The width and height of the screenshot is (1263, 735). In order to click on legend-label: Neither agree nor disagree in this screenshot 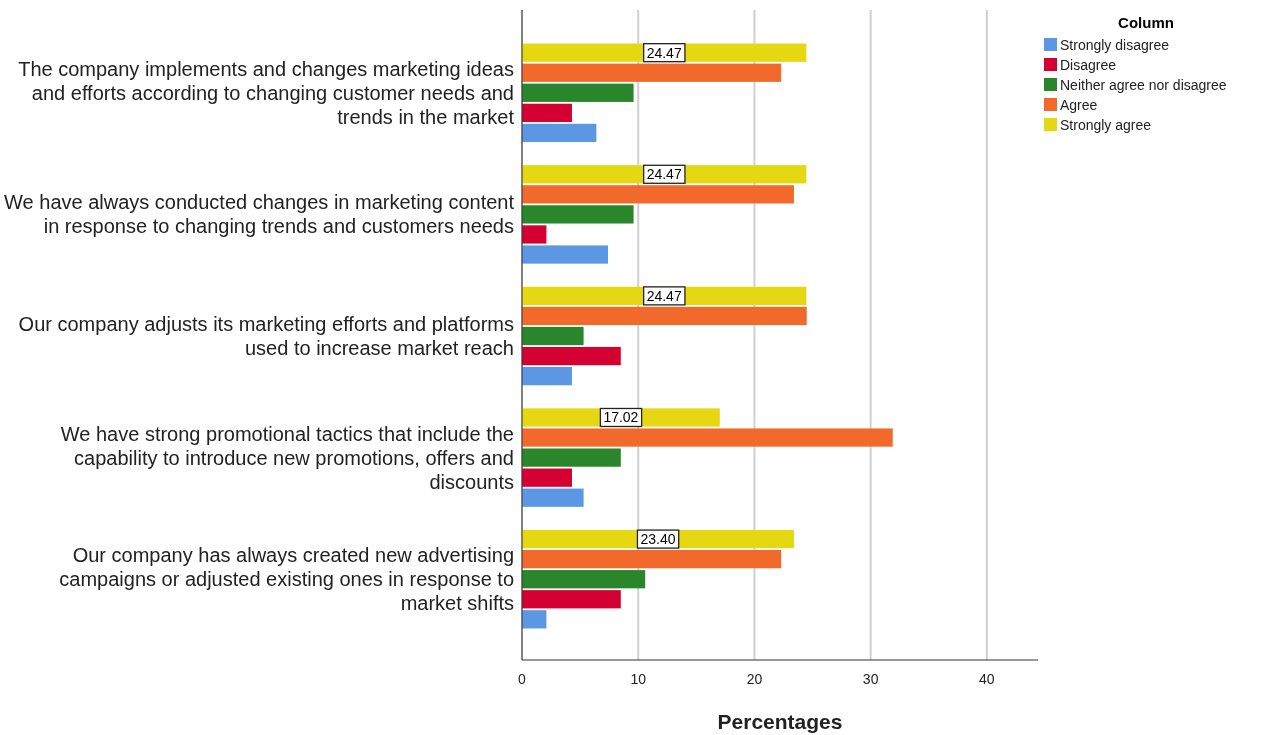, I will do `click(1143, 85)`.